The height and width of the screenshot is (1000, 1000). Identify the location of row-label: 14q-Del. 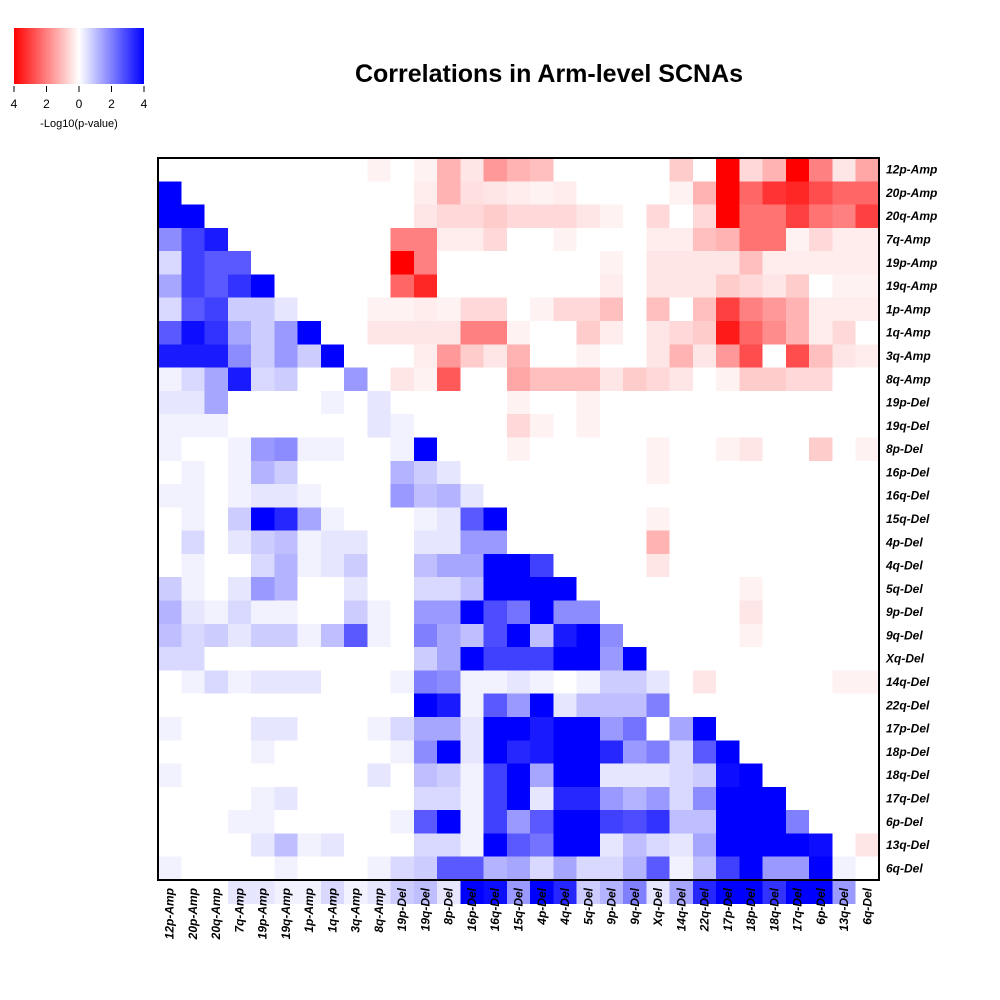
(908, 682).